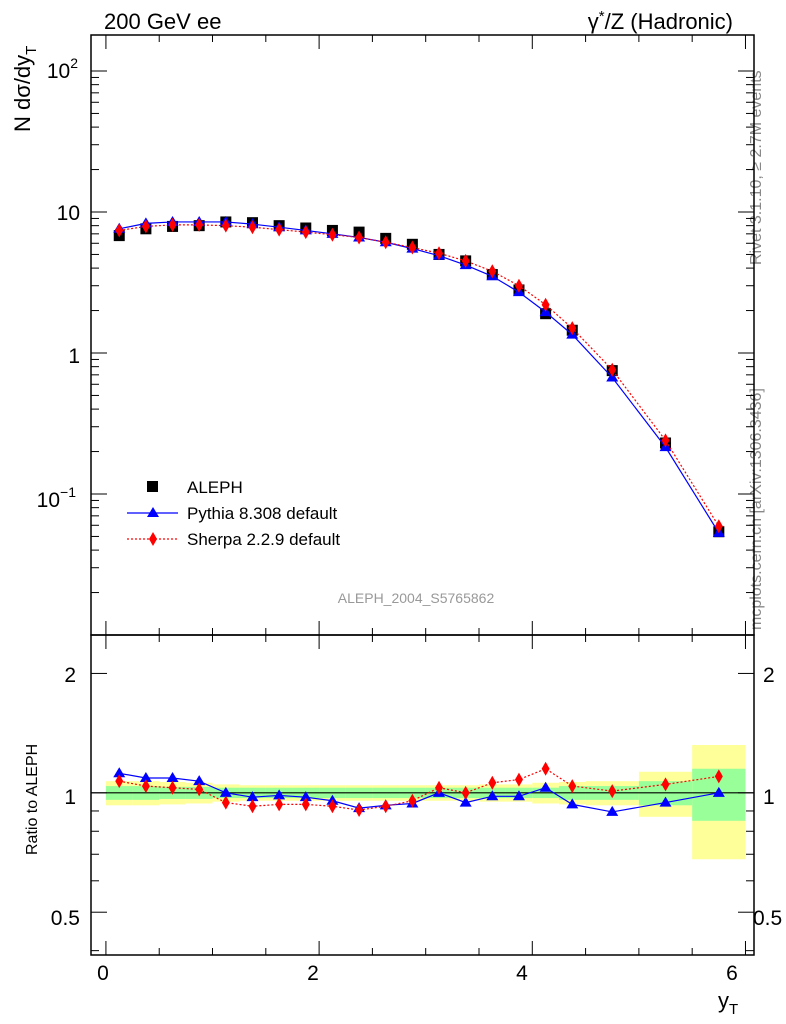  Describe the element at coordinates (215, 487) in the screenshot. I see `legend-label-aleph: ALEPH` at that location.